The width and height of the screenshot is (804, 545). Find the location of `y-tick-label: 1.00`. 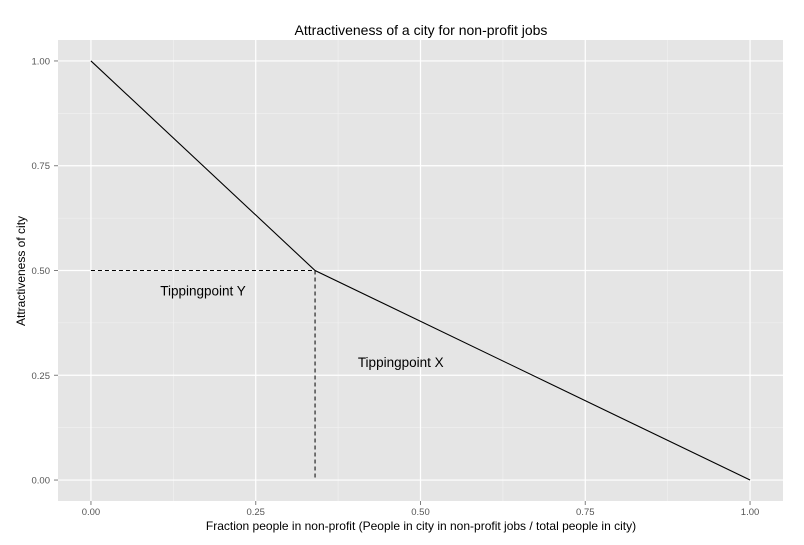

y-tick-label: 1.00 is located at coordinates (41, 61).